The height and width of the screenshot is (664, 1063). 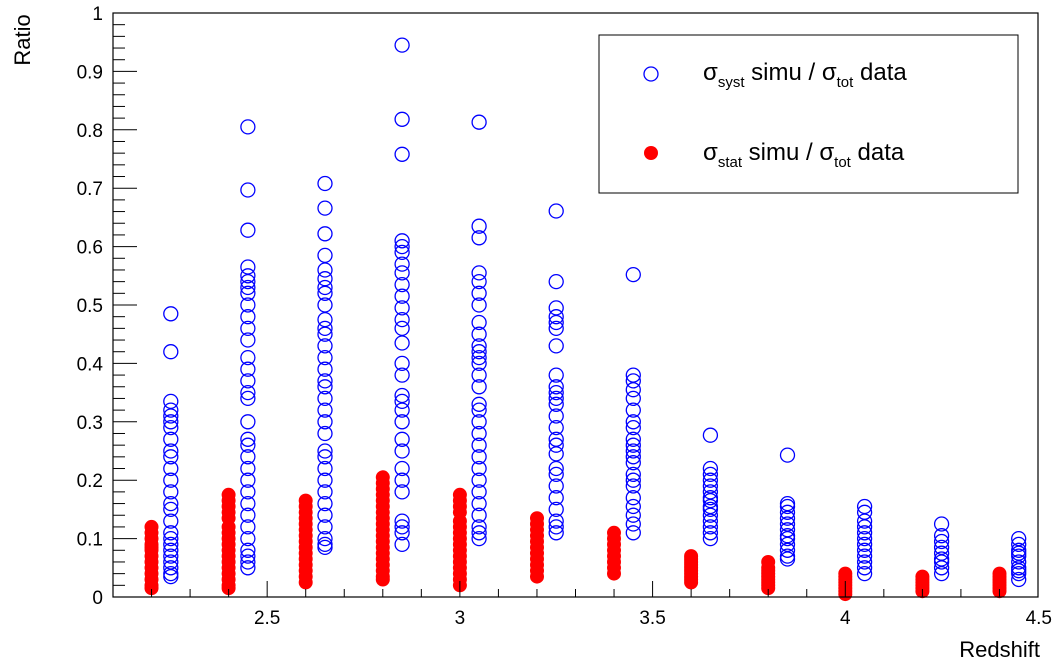 I want to click on legend-marker-stat, so click(x=651, y=153).